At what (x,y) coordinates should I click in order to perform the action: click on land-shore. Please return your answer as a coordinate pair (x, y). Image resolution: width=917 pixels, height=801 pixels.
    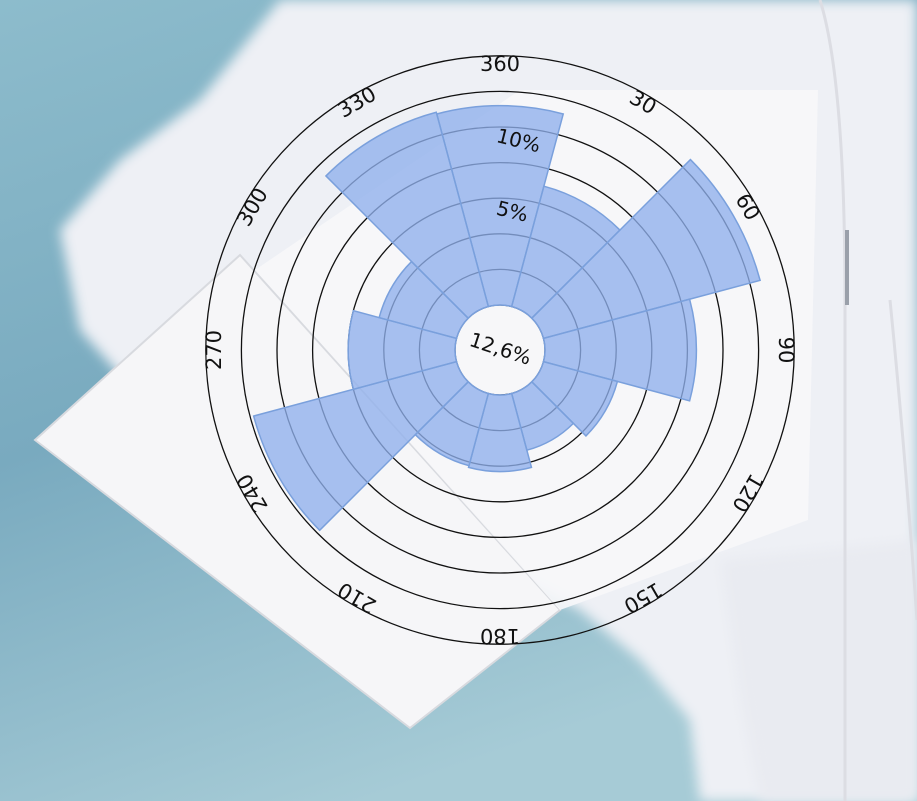
    Looking at the image, I should click on (818, 670).